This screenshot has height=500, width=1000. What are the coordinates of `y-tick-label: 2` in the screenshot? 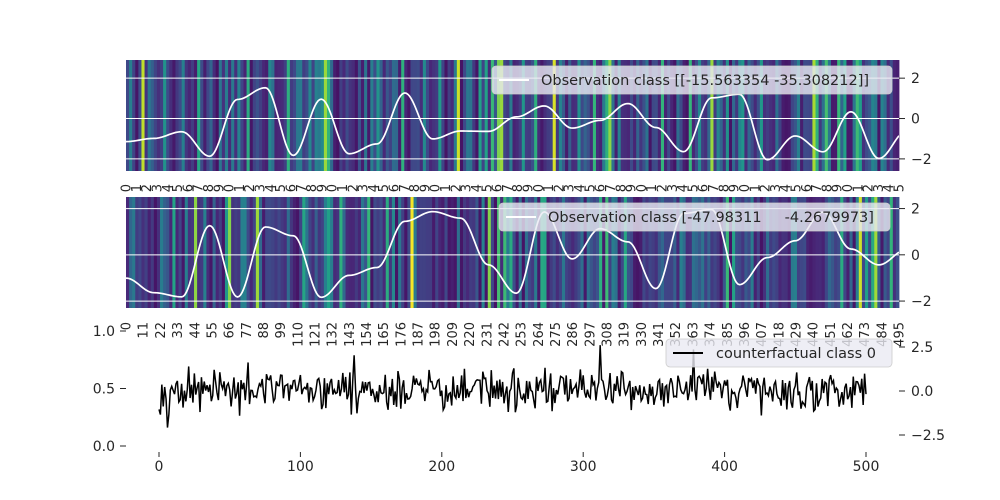 It's located at (915, 79).